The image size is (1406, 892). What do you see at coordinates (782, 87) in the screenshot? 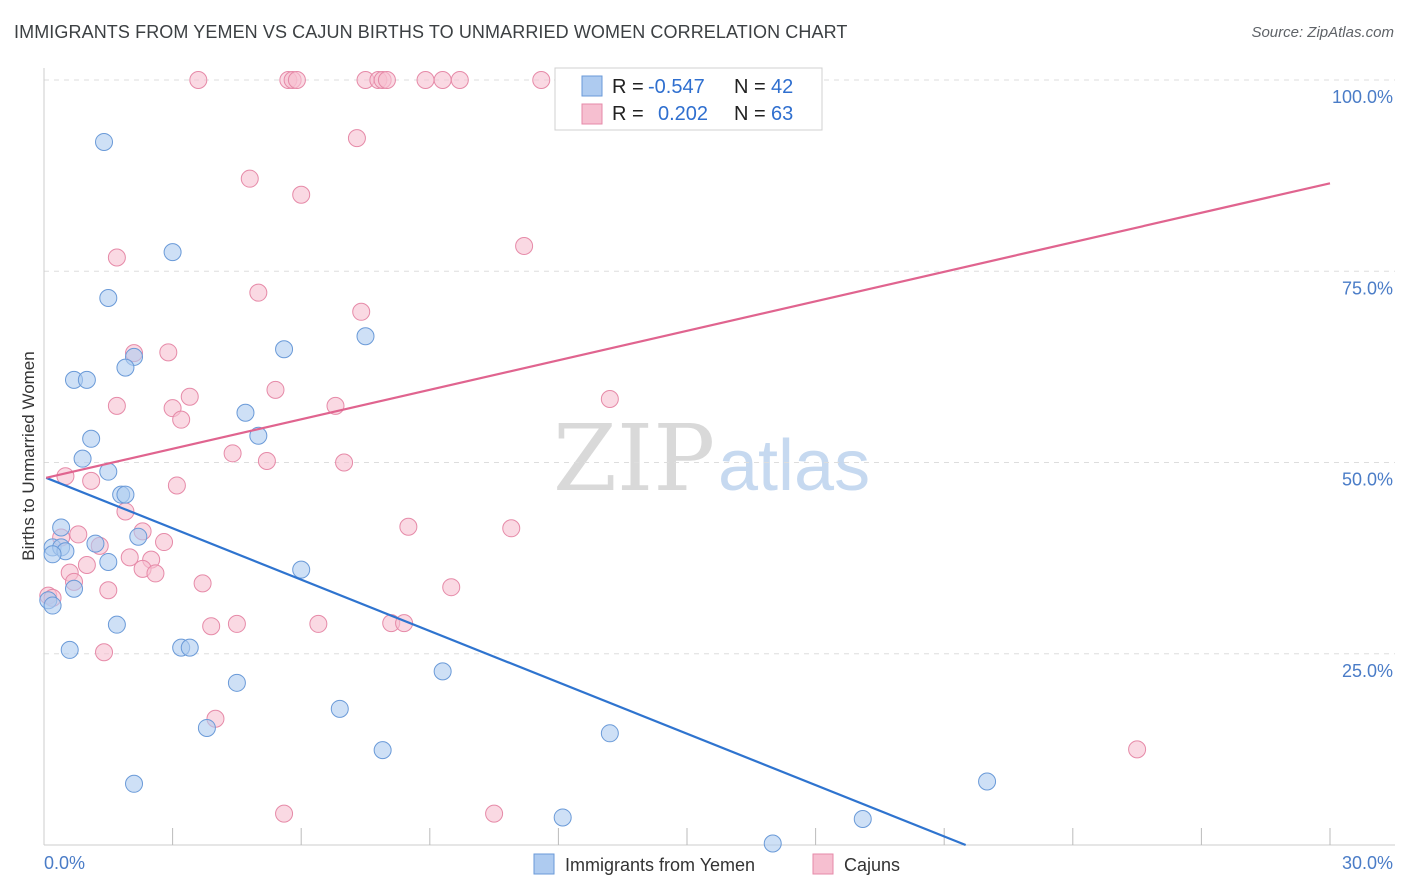
I see `stats-n-value-yemen: 42` at bounding box center [782, 87].